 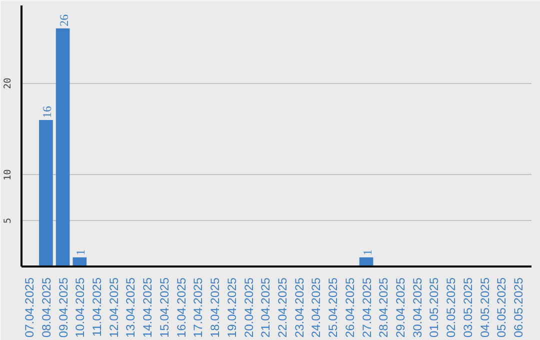 What do you see at coordinates (282, 307) in the screenshot?
I see `x-tick-label: 22.04.2025` at bounding box center [282, 307].